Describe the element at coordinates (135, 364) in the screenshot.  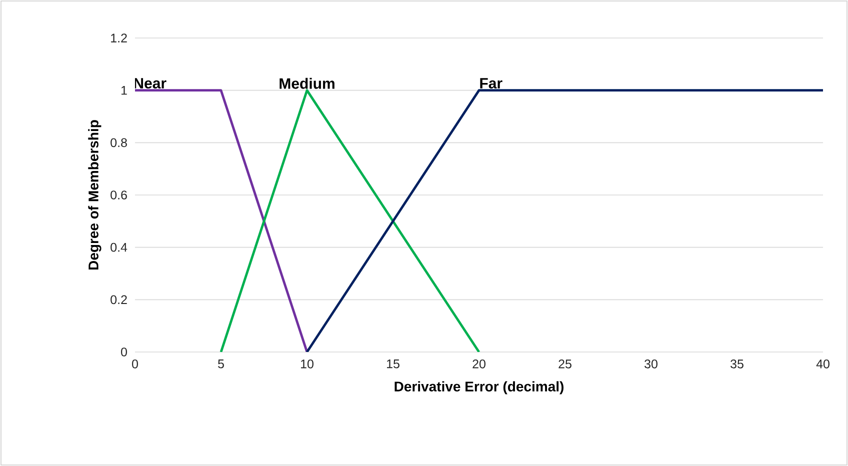
I see `x-tick-label: 0` at that location.